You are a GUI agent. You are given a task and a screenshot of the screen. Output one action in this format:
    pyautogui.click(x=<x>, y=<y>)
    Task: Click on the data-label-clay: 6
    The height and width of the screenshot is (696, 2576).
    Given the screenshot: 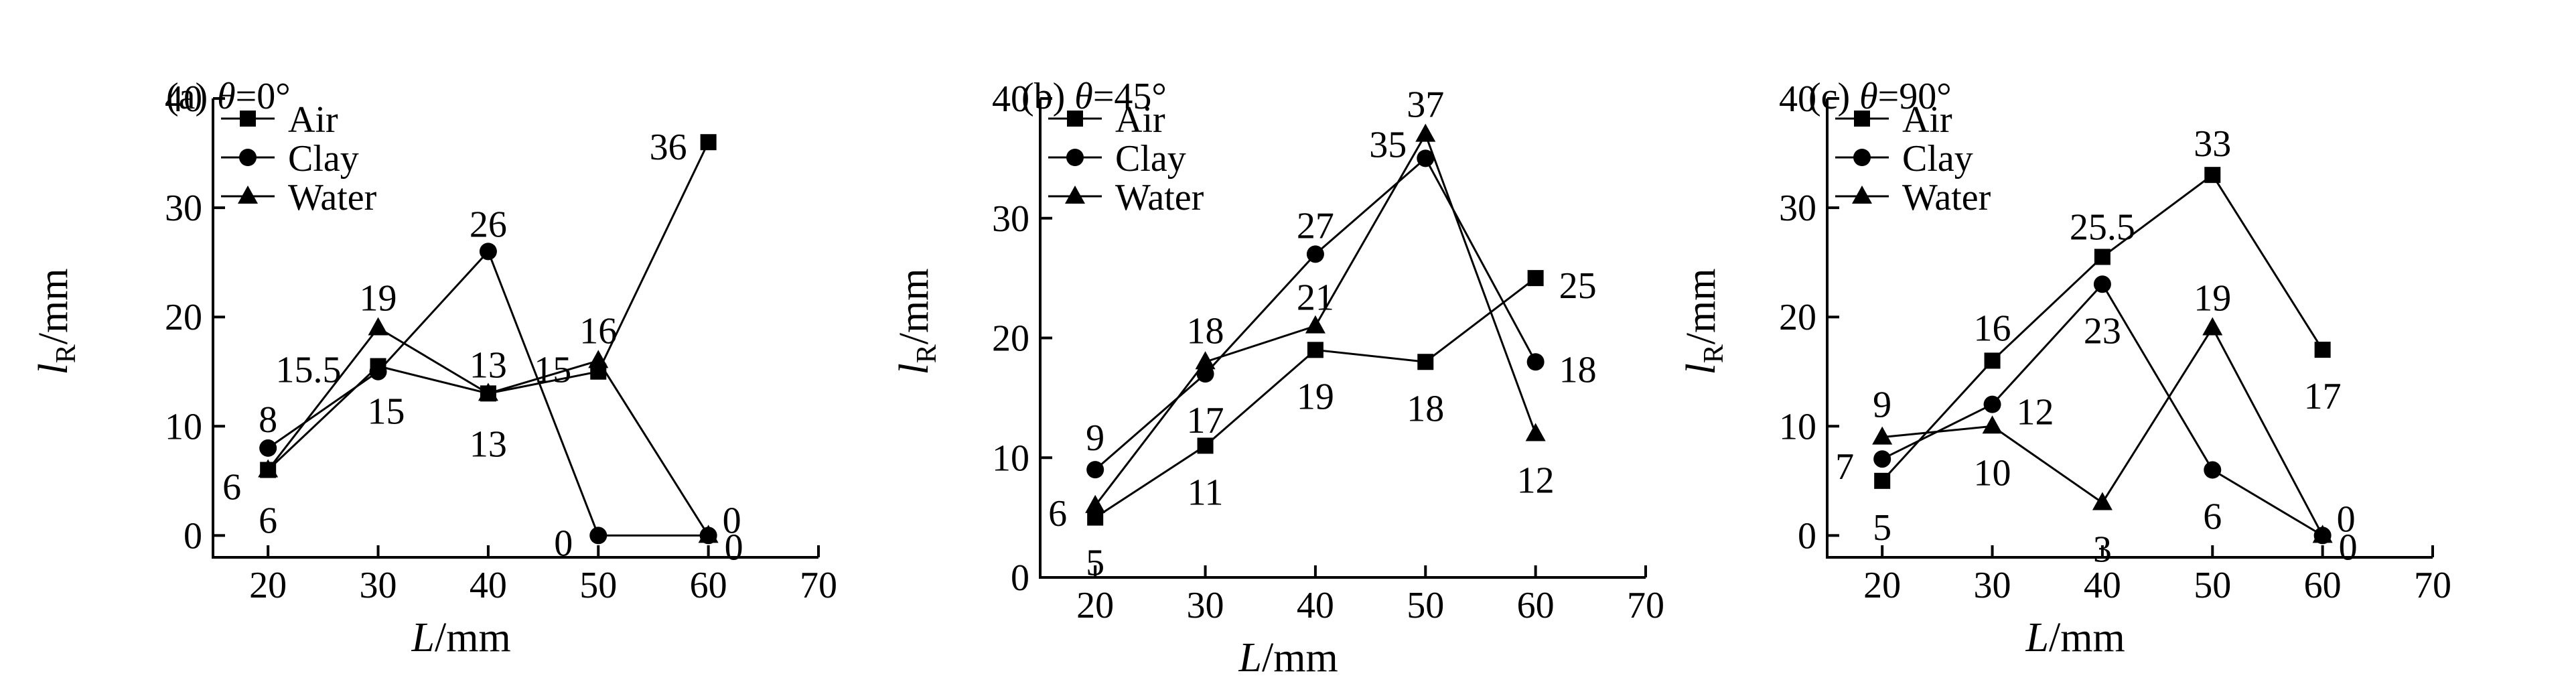 What is the action you would take?
    pyautogui.click(x=2212, y=517)
    